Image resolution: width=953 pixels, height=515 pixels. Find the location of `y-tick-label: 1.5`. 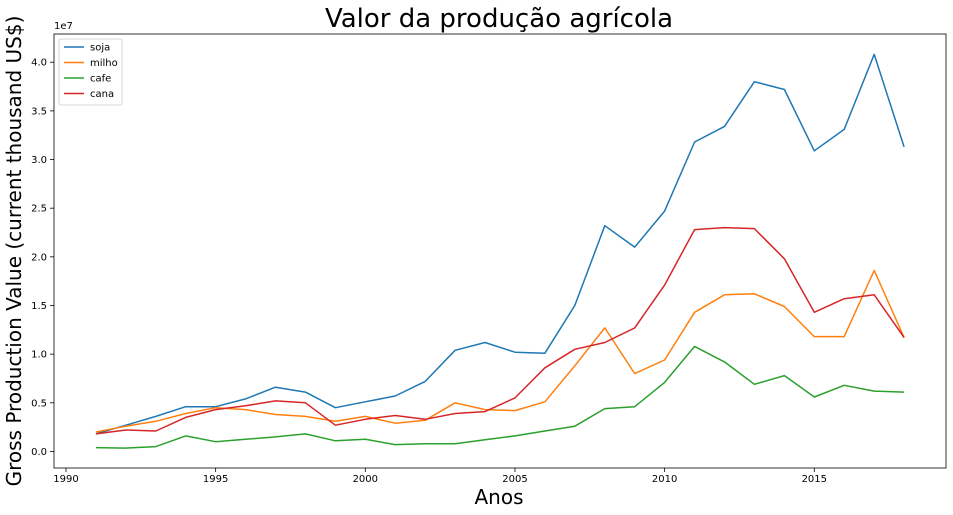

y-tick-label: 1.5 is located at coordinates (39, 306).